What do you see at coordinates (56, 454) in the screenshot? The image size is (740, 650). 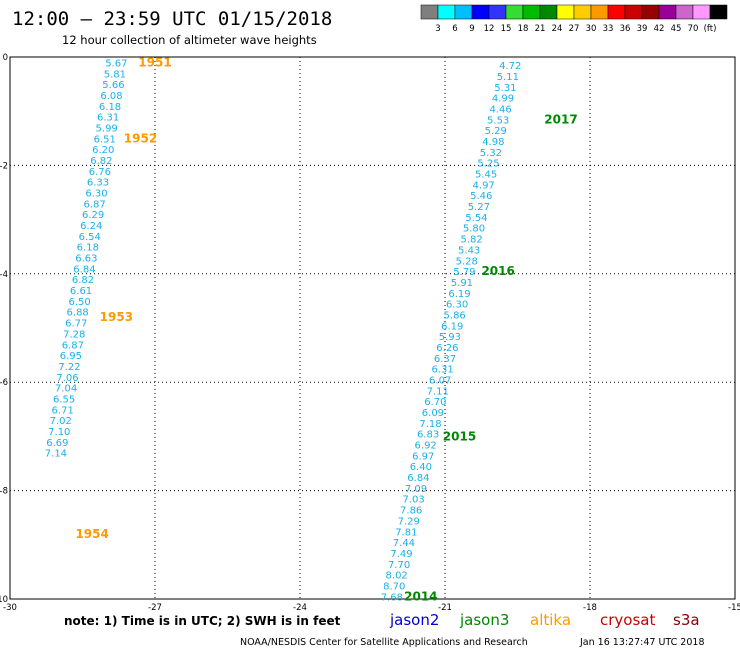 I see `wave-height-point: 7.14` at bounding box center [56, 454].